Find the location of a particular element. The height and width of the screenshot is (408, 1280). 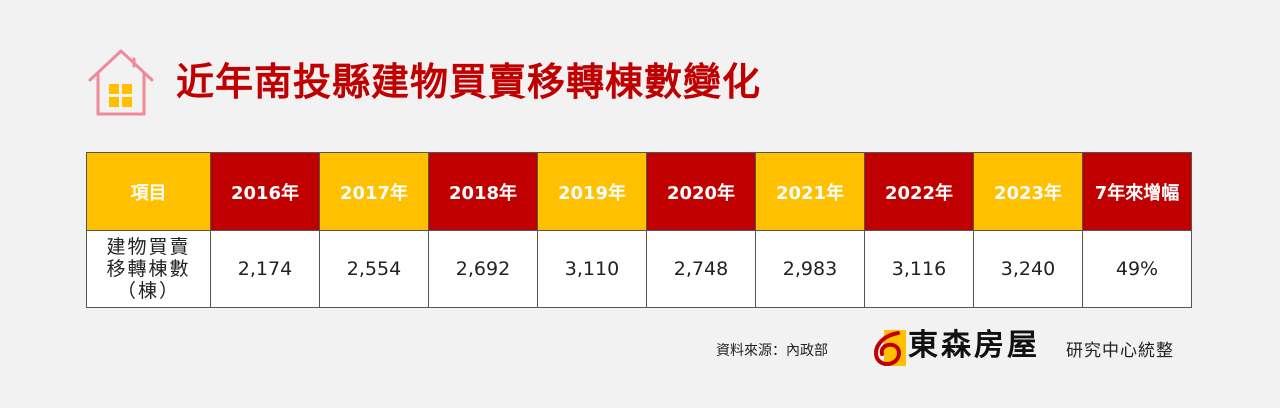

header-2018: 2018年 is located at coordinates (483, 191).